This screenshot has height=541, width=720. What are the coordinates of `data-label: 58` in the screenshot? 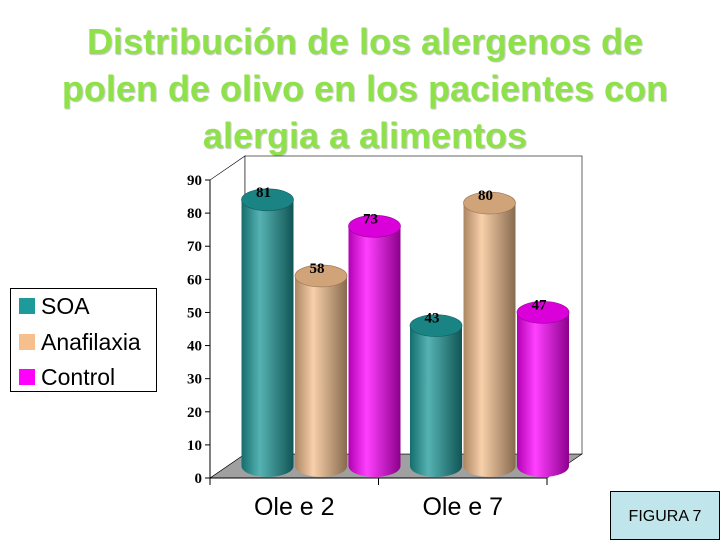 It's located at (317, 269).